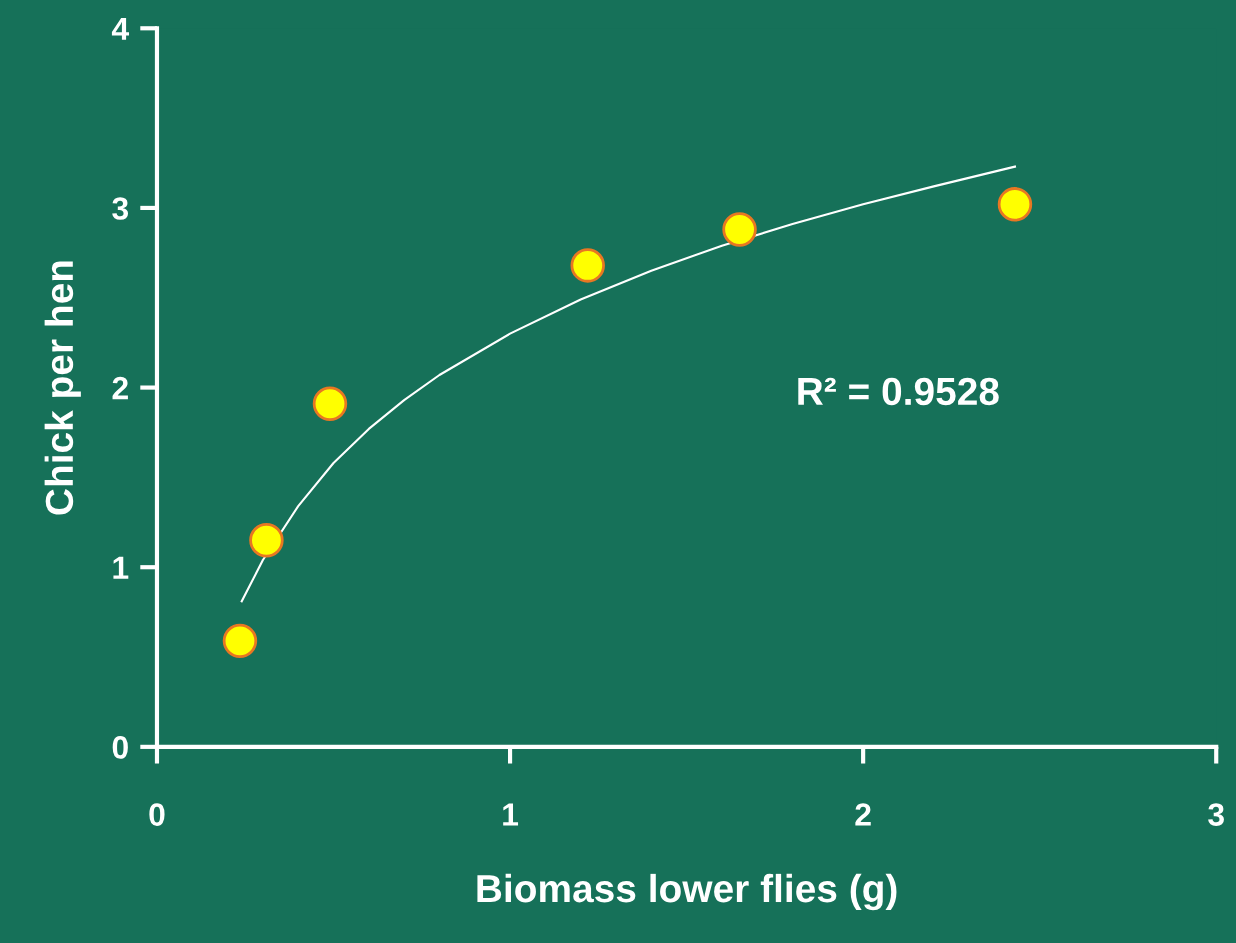 The height and width of the screenshot is (943, 1236). I want to click on y-tick-label: 0, so click(120, 747).